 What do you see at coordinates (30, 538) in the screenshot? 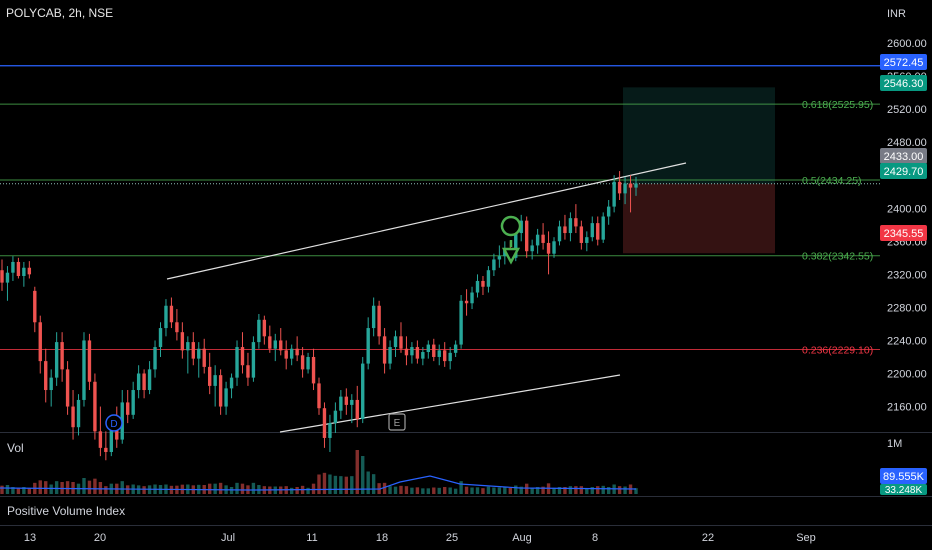
I see `x-tick-label: 13` at bounding box center [30, 538].